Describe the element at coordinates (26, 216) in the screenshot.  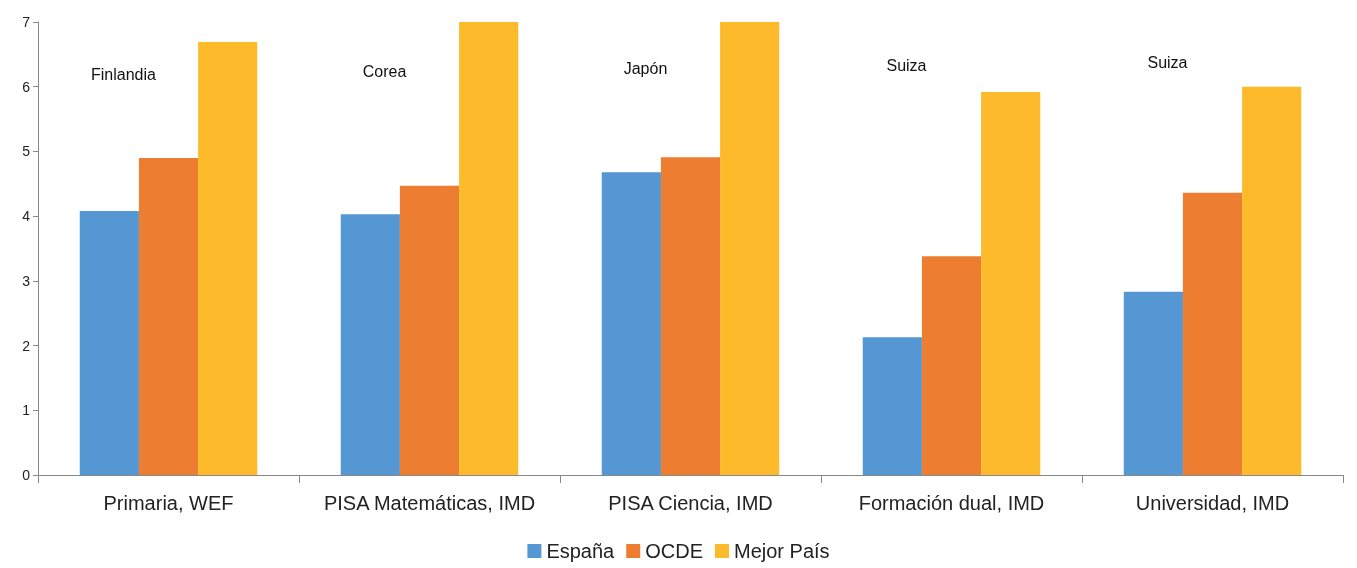
I see `y-tick-label: 4` at that location.